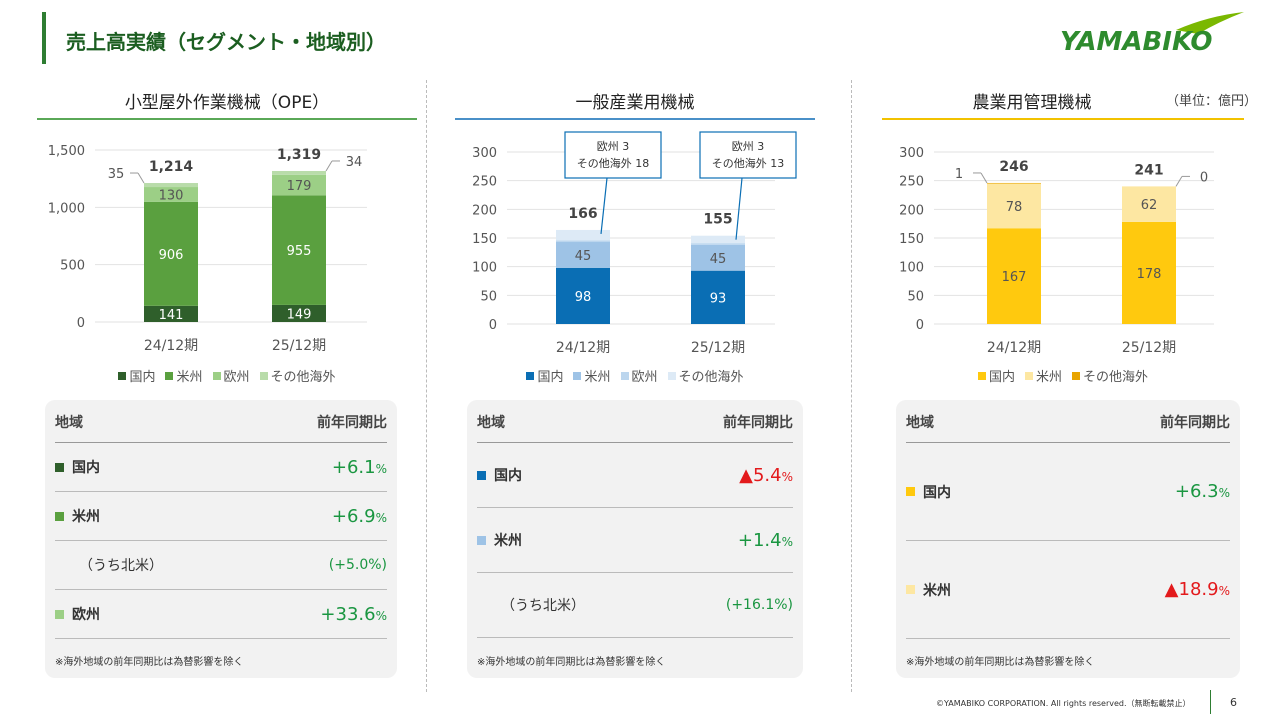 The image size is (1280, 720). I want to click on region-label: 国内, so click(928, 492).